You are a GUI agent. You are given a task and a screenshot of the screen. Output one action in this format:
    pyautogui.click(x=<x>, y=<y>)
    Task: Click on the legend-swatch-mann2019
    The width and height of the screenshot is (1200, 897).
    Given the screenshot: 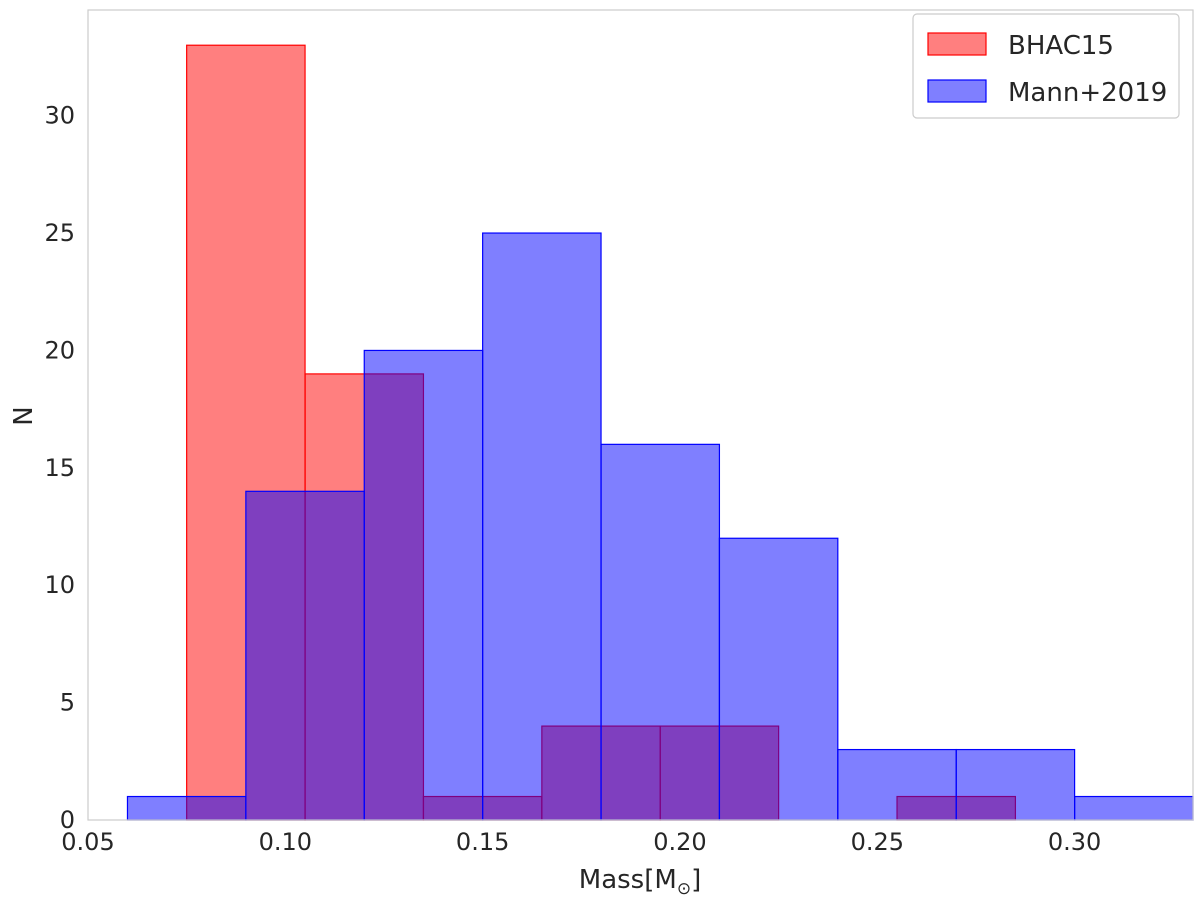 What is the action you would take?
    pyautogui.click(x=957, y=91)
    